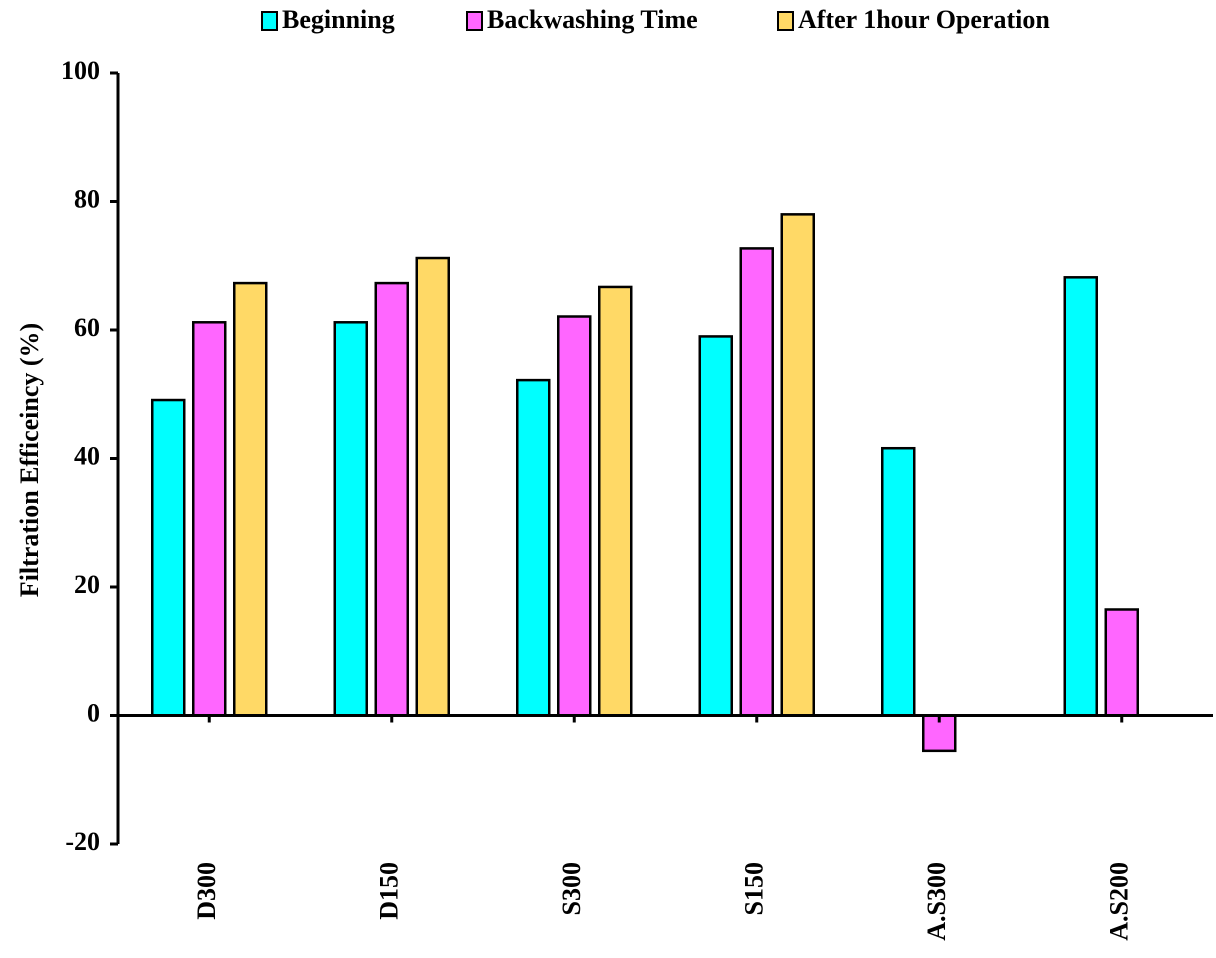 This screenshot has width=1216, height=958. I want to click on legend-label: Backwashing Time, so click(592, 19).